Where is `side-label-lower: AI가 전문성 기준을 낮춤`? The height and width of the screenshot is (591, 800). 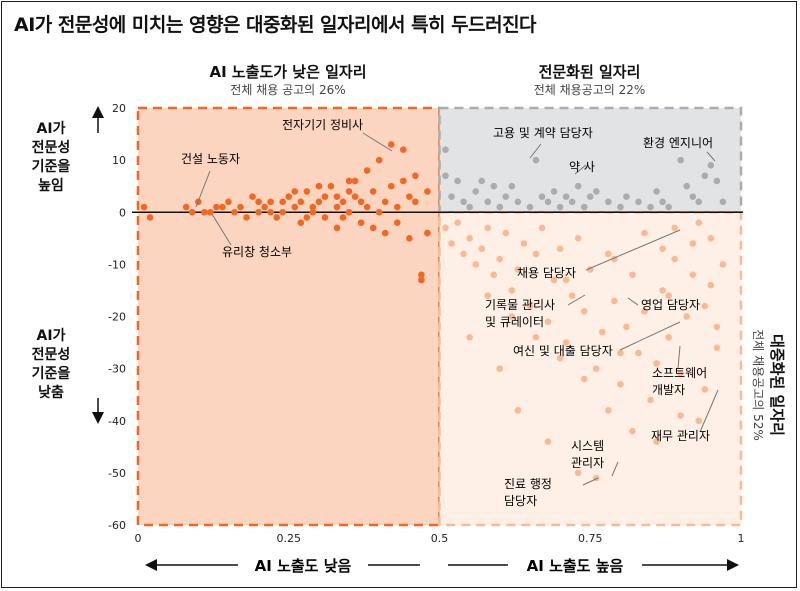 side-label-lower: AI가 전문성 기준을 낮춤 is located at coordinates (51, 365).